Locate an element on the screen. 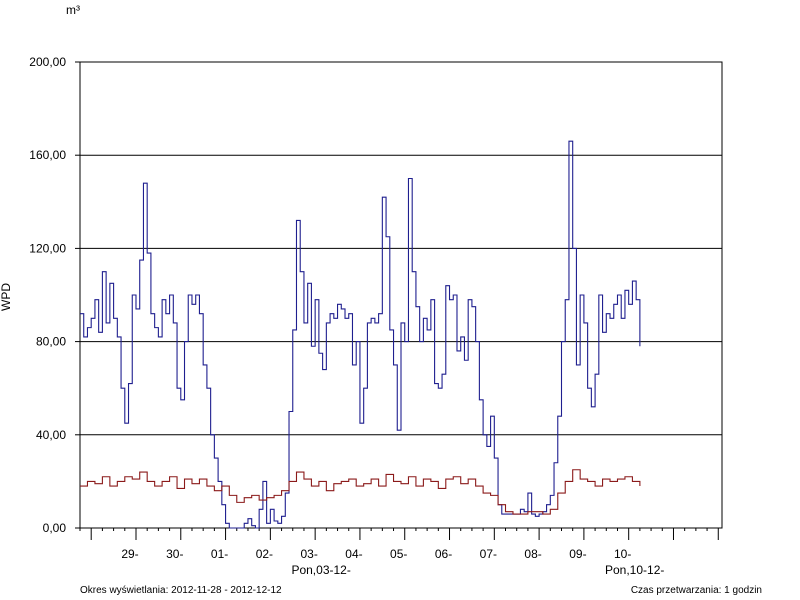 The width and height of the screenshot is (800, 600). x-tick-label: 07- is located at coordinates (488, 554).